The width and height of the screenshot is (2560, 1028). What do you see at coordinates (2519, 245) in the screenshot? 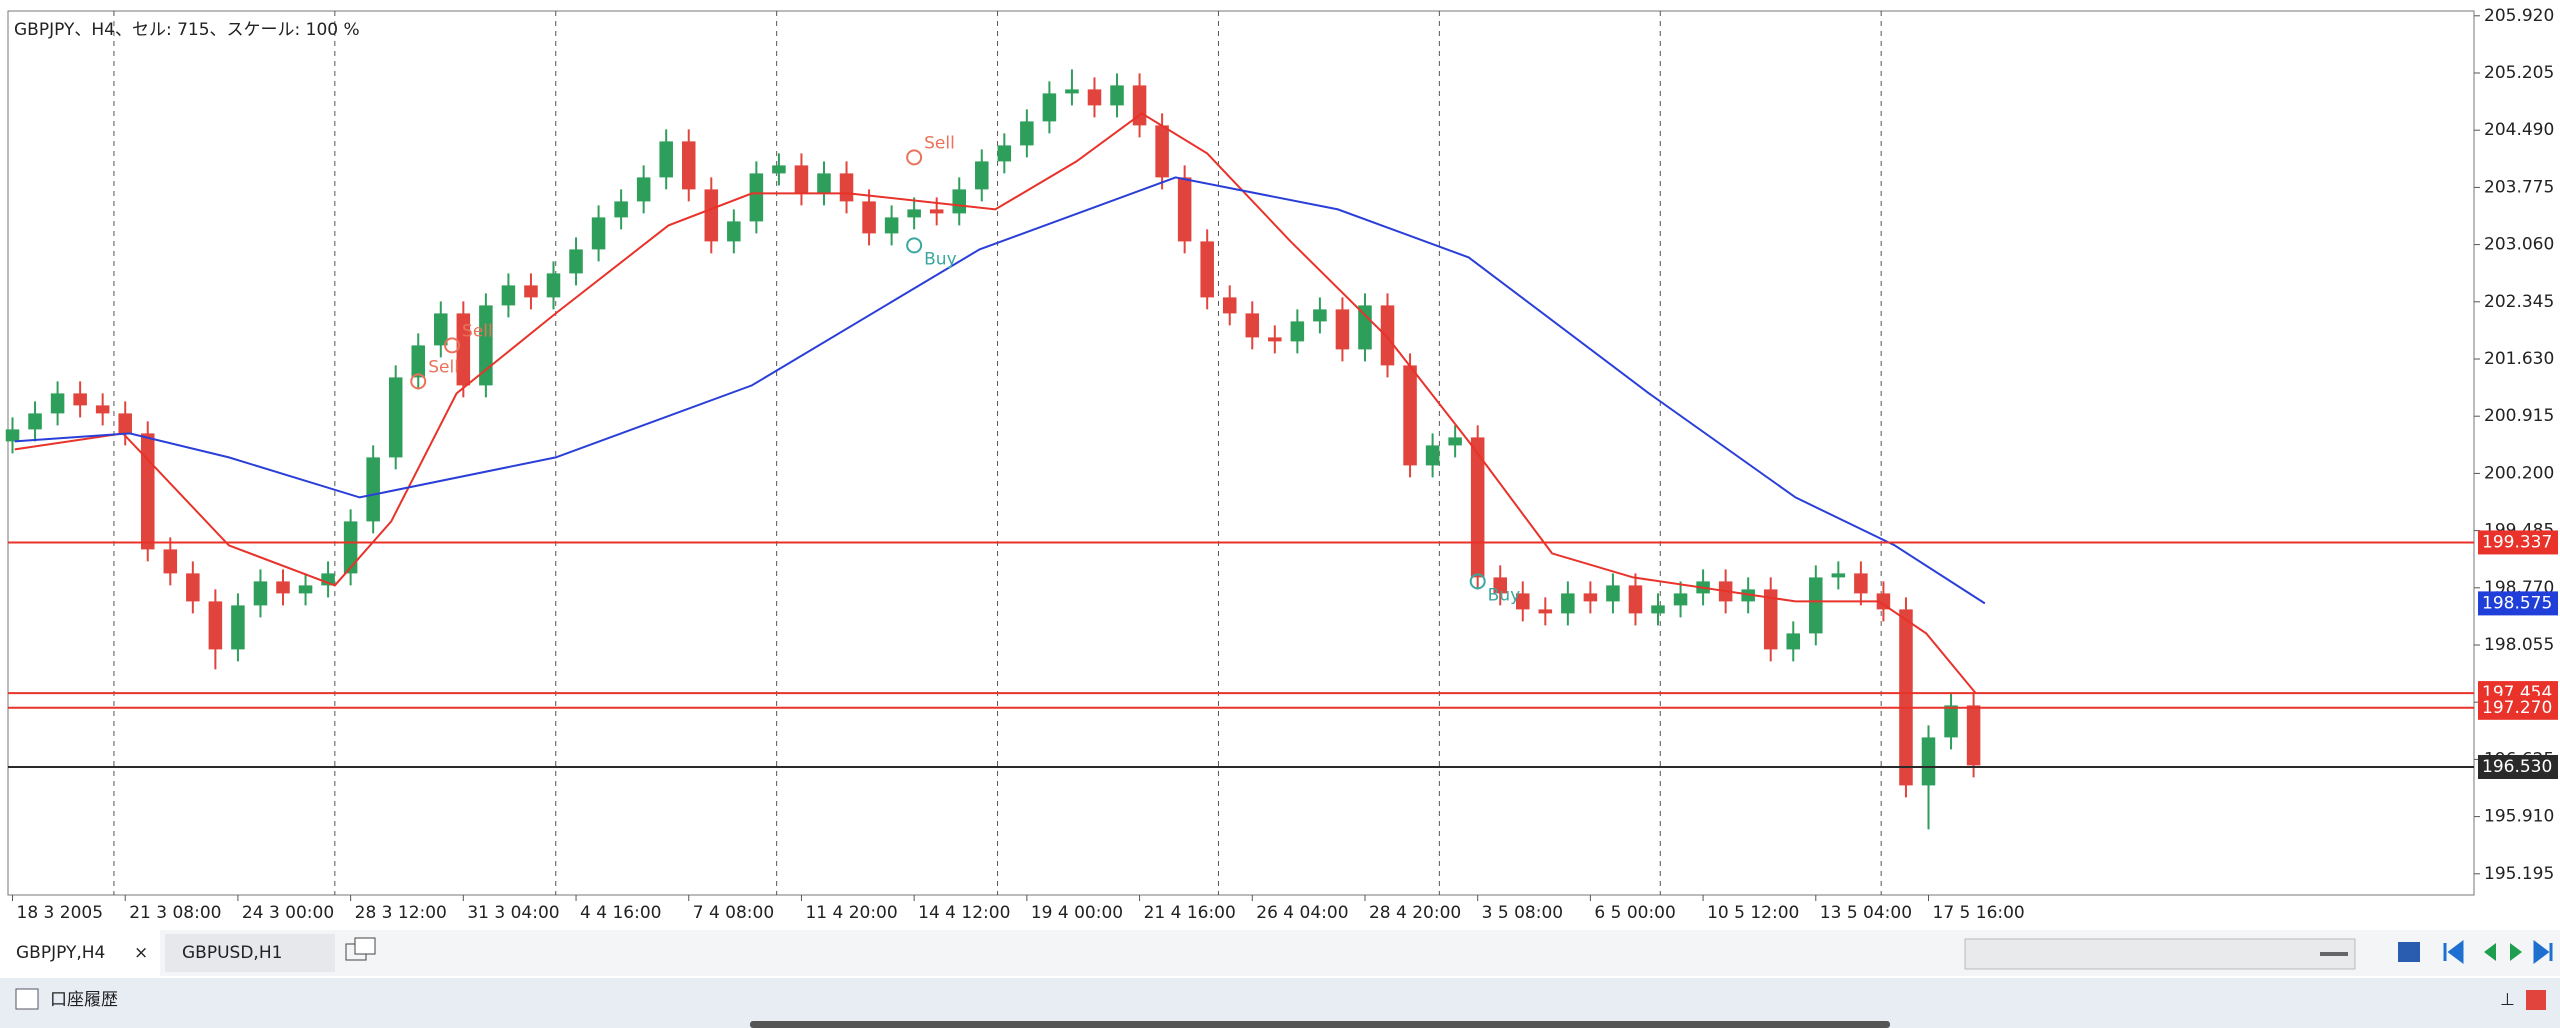
I see `y-tick-label: 203.060` at bounding box center [2519, 245].